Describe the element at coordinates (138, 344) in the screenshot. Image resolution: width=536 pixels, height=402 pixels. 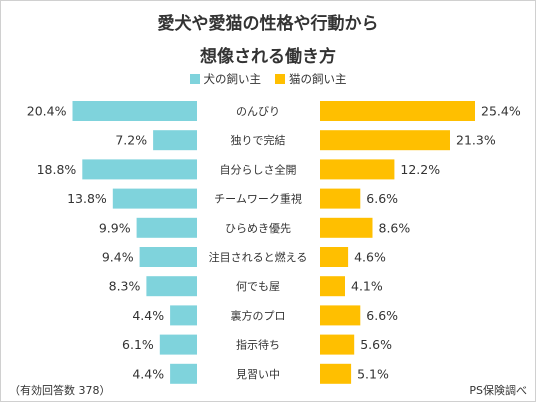
I see `label-dog-8: 6.1%` at that location.